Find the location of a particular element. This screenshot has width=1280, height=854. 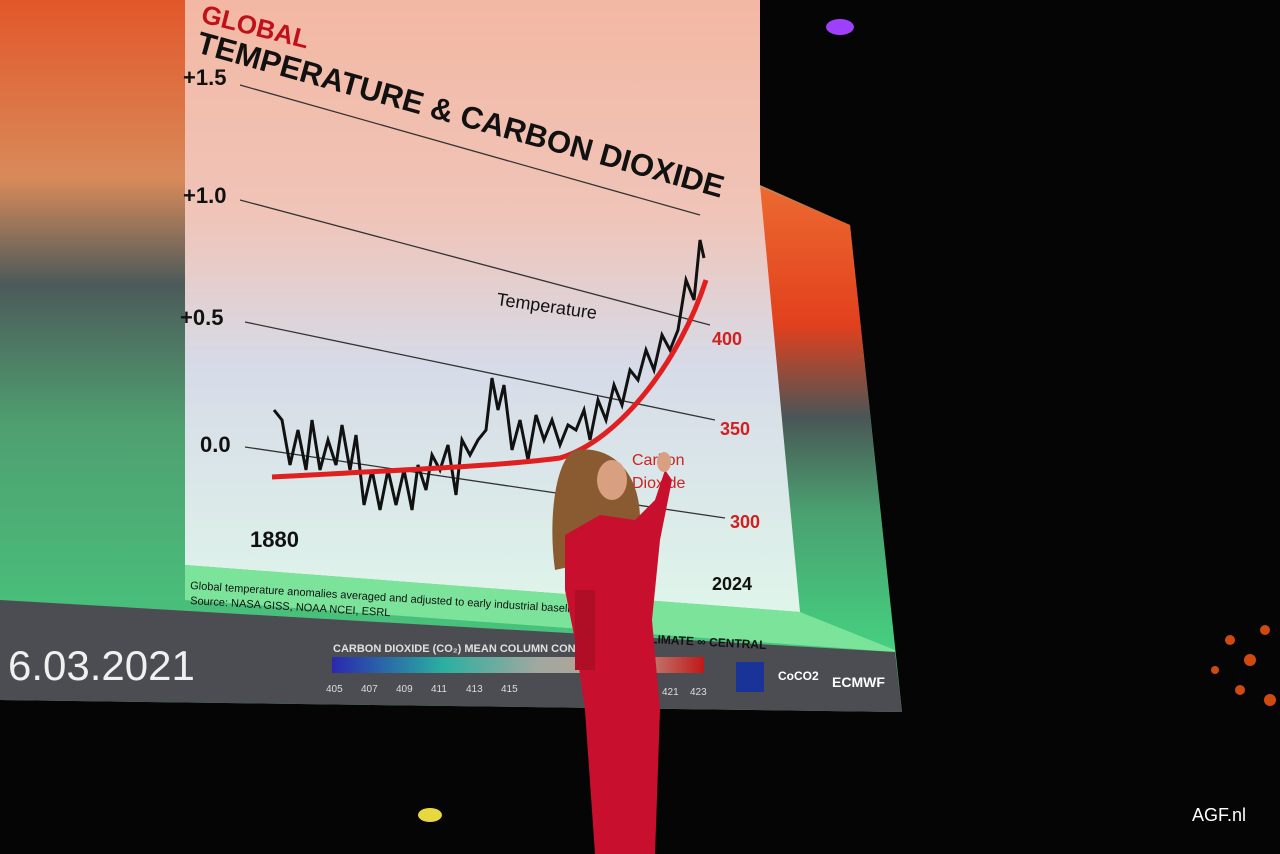

colorbar-tick: 407 is located at coordinates (369, 689).